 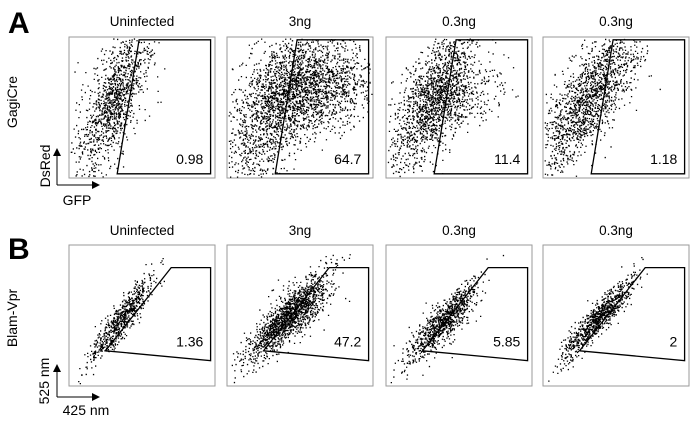 I want to click on plot-a-1: Uninfected 0.98, so click(x=142, y=96).